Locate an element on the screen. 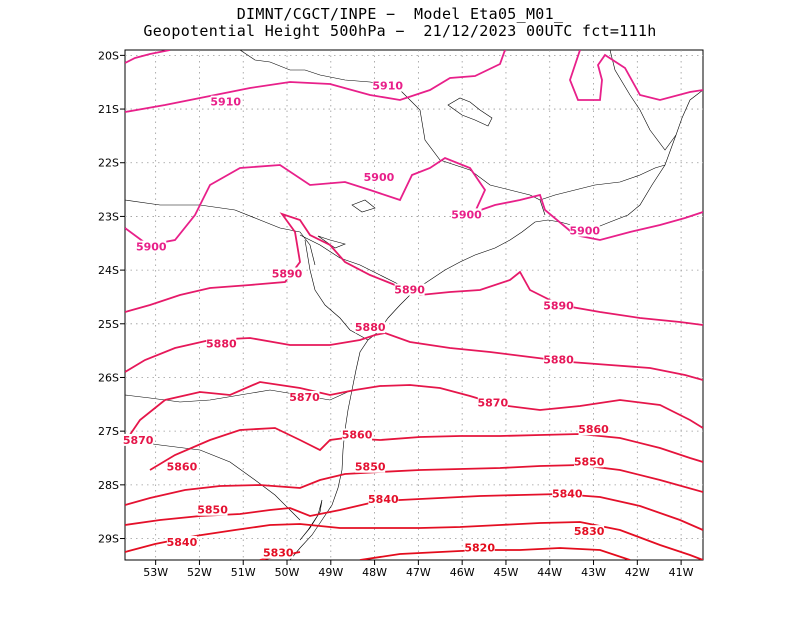 The image size is (800, 618). x-tick-label: 46W is located at coordinates (462, 572).